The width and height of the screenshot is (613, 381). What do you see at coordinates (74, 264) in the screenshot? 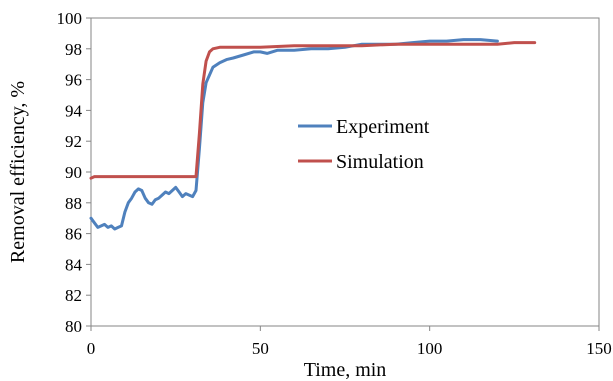
I see `y-tick-label: 84` at bounding box center [74, 264].